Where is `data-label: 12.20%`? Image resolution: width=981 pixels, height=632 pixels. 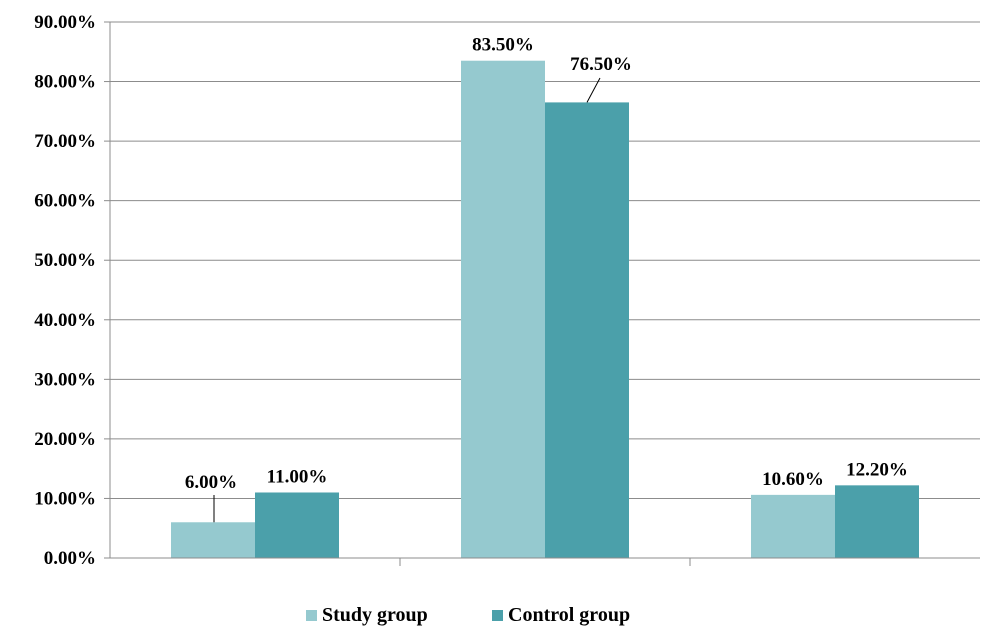
data-label: 12.20% is located at coordinates (877, 469).